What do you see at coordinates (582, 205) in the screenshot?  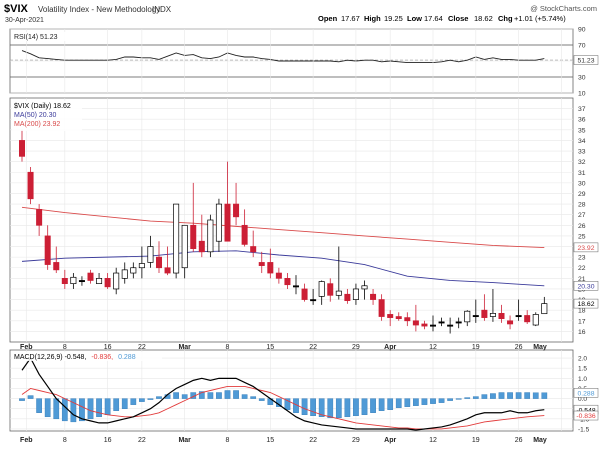 I see `price-tick-label: 28` at bounding box center [582, 205].